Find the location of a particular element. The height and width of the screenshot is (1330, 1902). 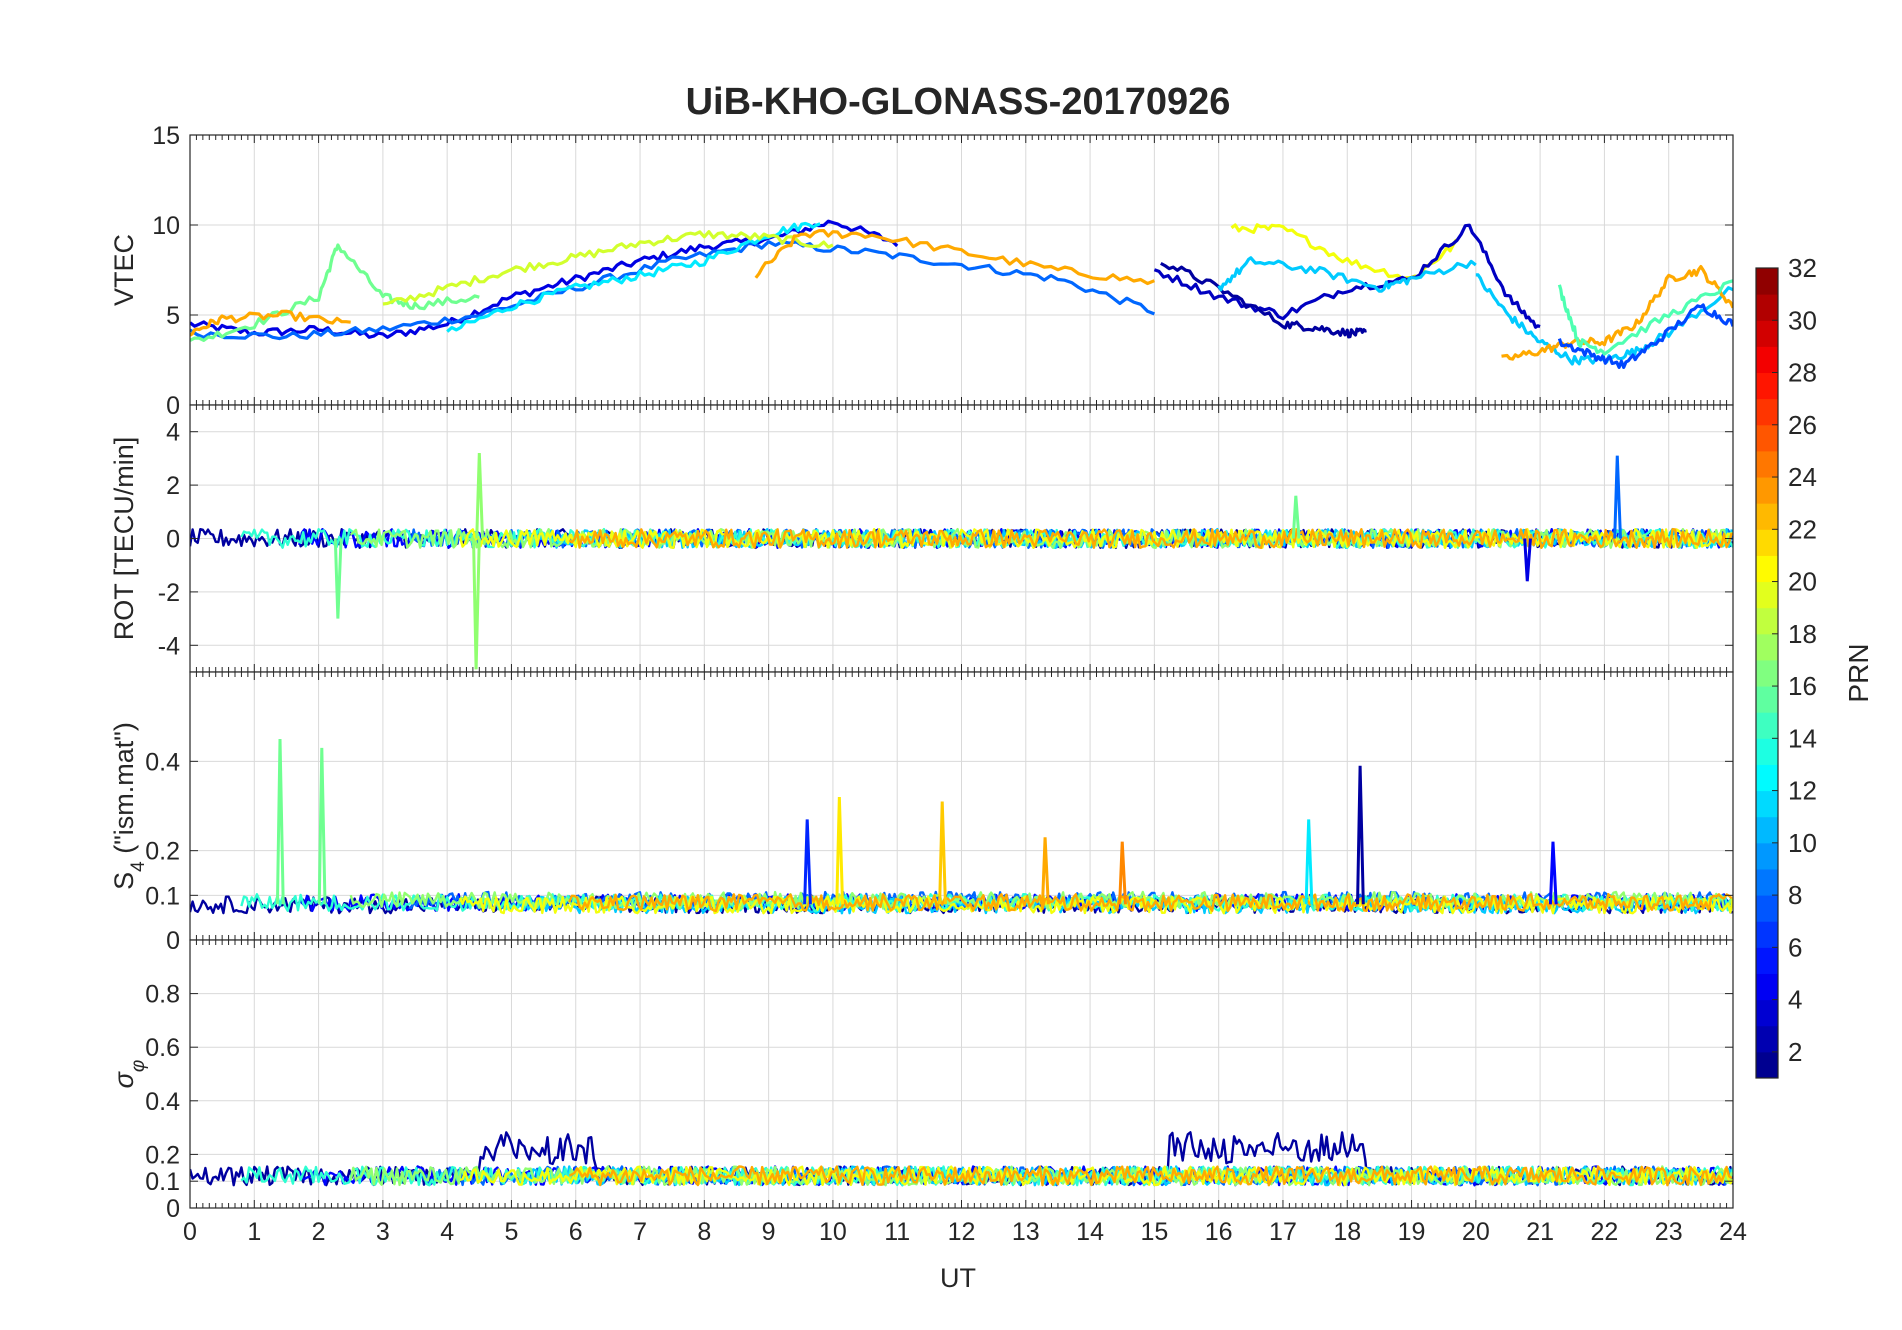

y-tick-label: 15 is located at coordinates (166, 136).